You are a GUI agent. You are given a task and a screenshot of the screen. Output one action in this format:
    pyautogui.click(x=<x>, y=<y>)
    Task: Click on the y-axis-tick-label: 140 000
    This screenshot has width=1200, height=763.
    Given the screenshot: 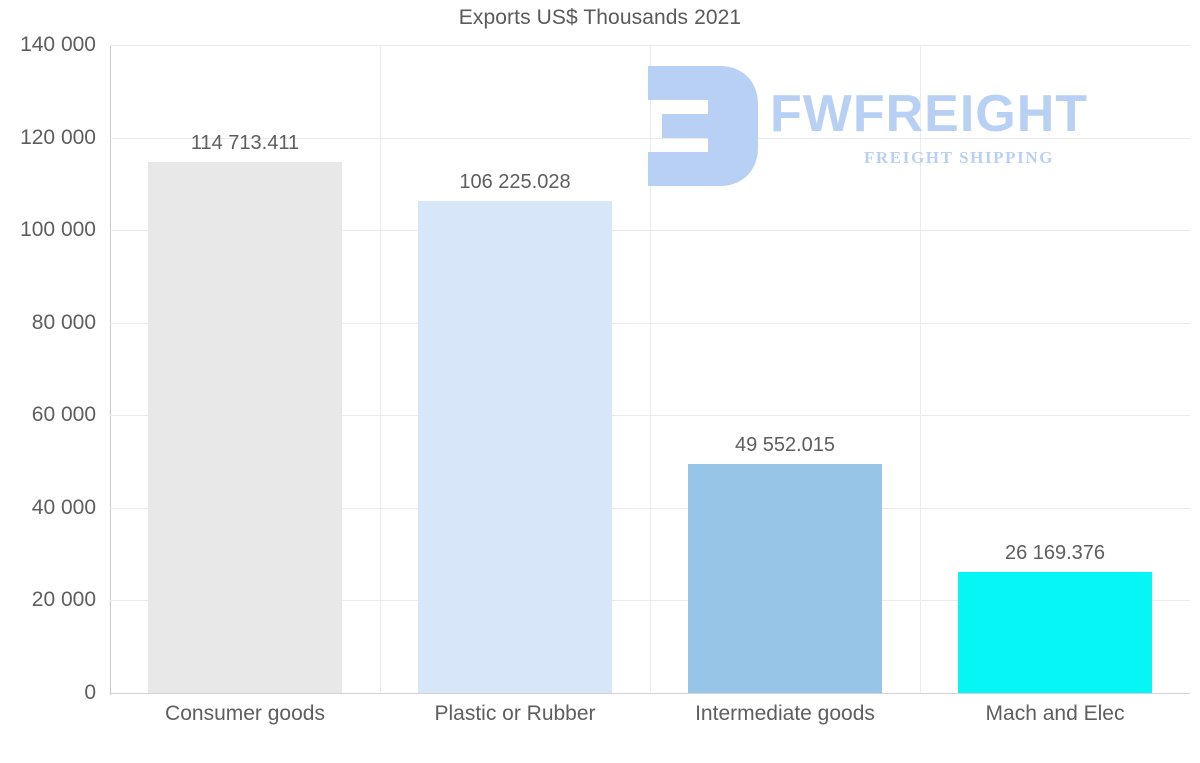 What is the action you would take?
    pyautogui.click(x=58, y=44)
    